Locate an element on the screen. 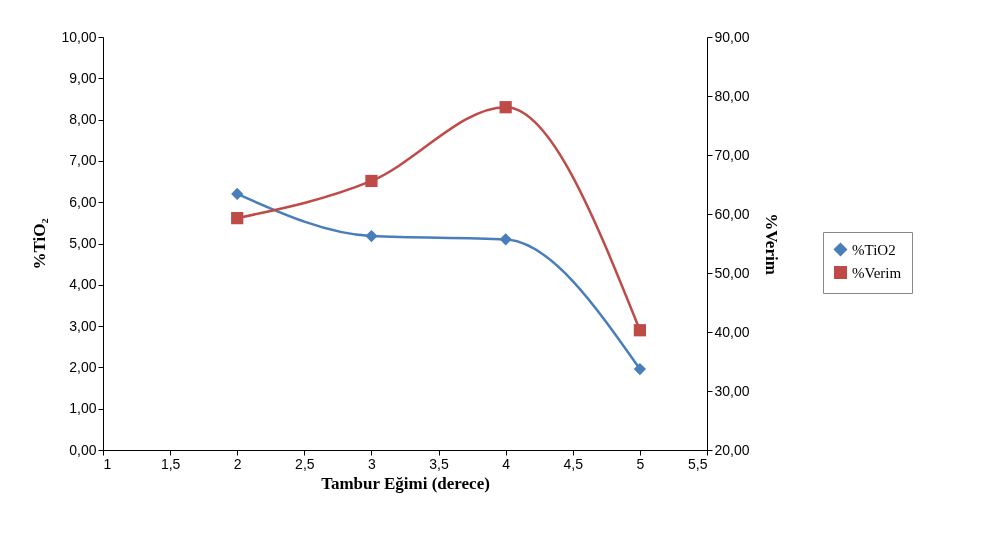  x-tick-label: 4 is located at coordinates (506, 463).